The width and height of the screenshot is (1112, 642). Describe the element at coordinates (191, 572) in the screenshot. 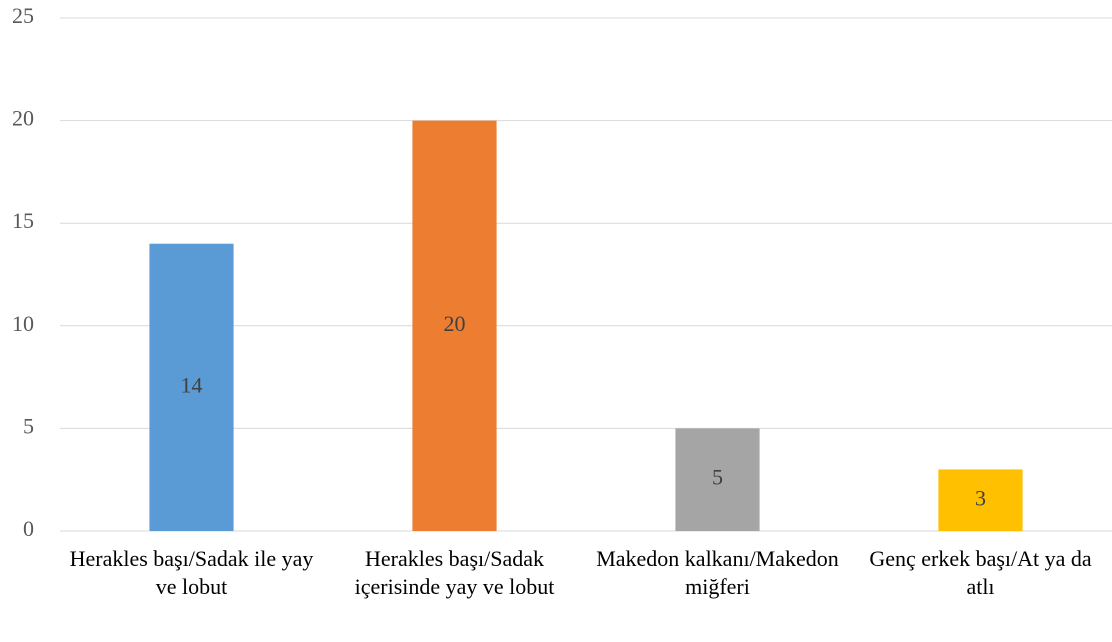

I see `x-tick-label: Herakles başı/Sadak ile yay ve lobut` at that location.